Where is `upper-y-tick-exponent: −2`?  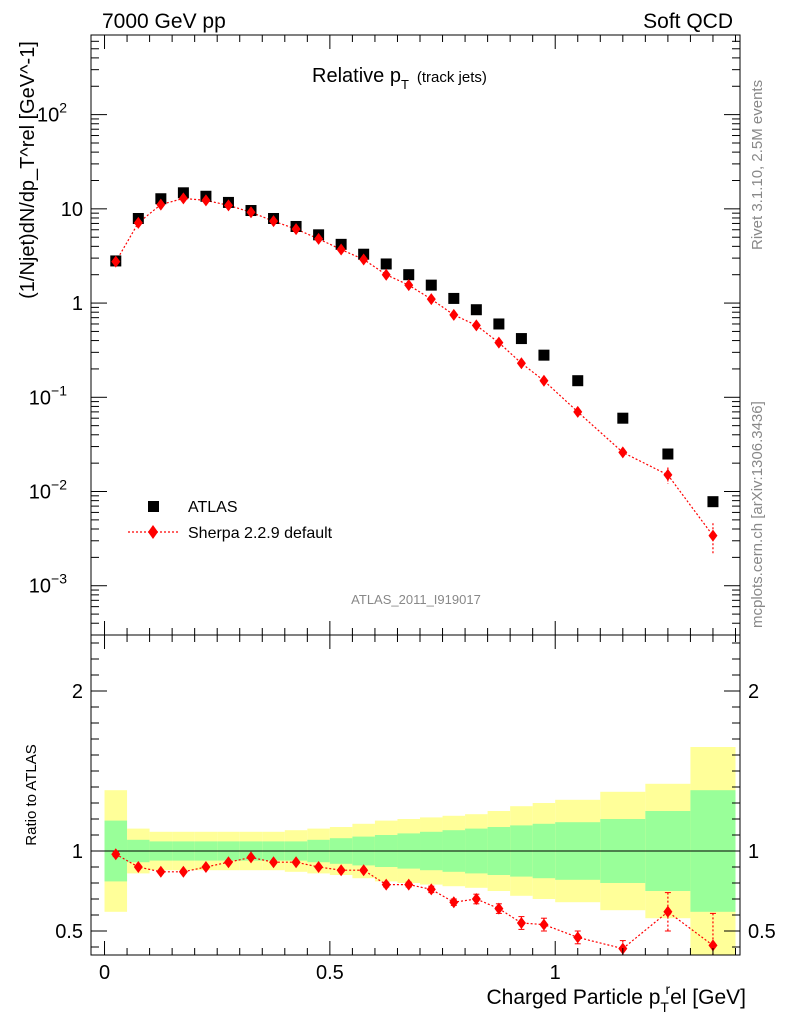 upper-y-tick-exponent: −2 is located at coordinates (59, 485).